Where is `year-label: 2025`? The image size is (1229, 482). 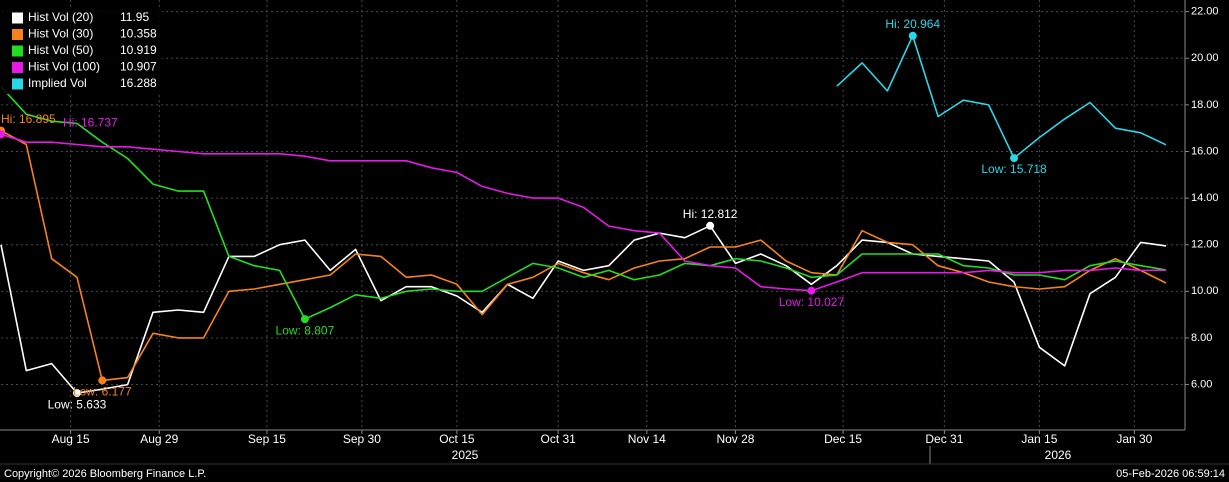 year-label: 2025 is located at coordinates (465, 455).